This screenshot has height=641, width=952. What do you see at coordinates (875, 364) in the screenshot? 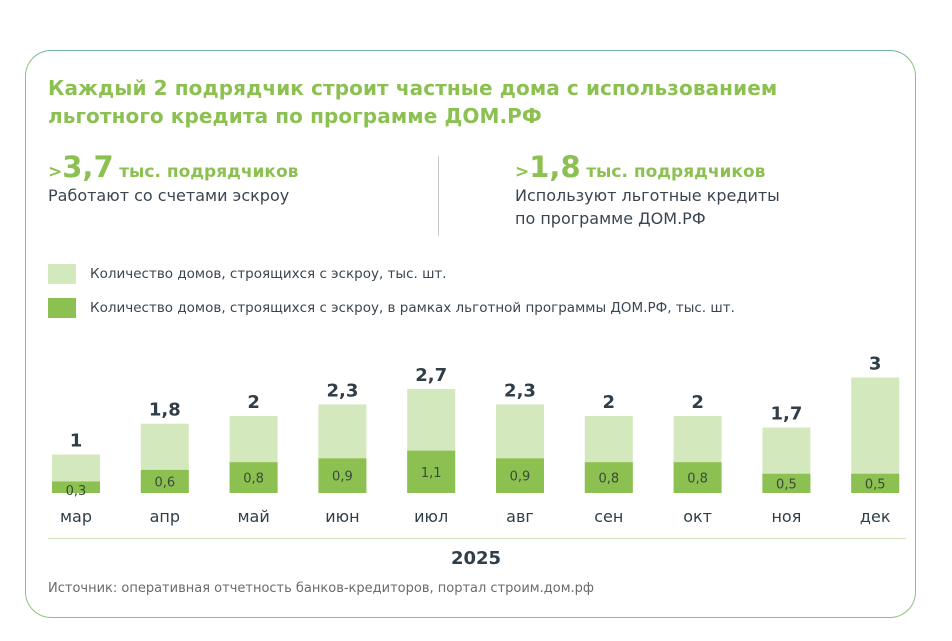
I see `bar-total-label: 3` at bounding box center [875, 364].